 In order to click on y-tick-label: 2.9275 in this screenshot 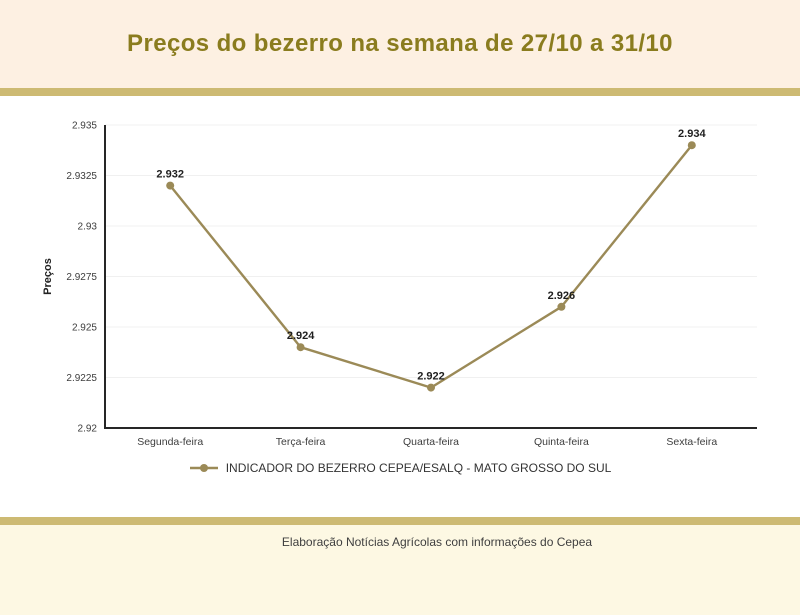, I will do `click(81, 277)`.